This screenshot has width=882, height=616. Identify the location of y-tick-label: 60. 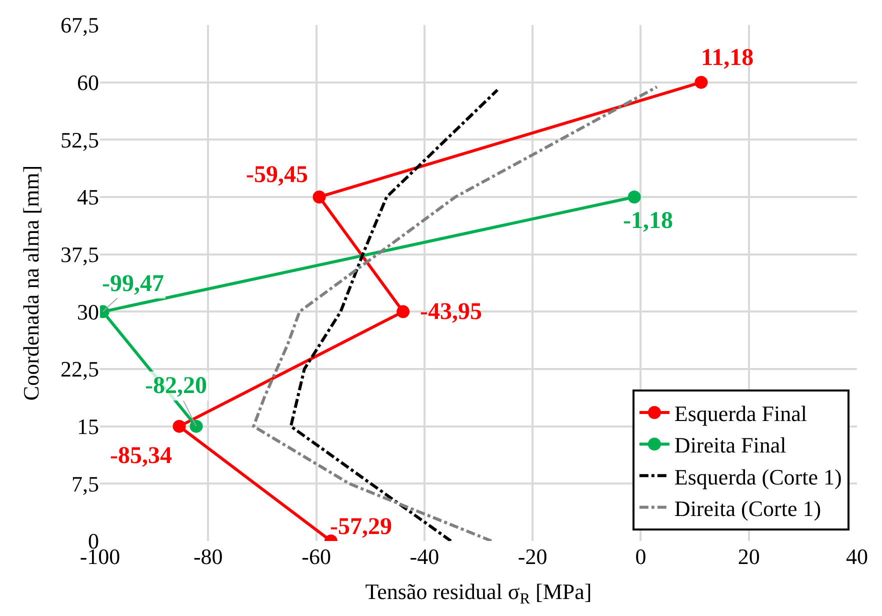
(88, 83).